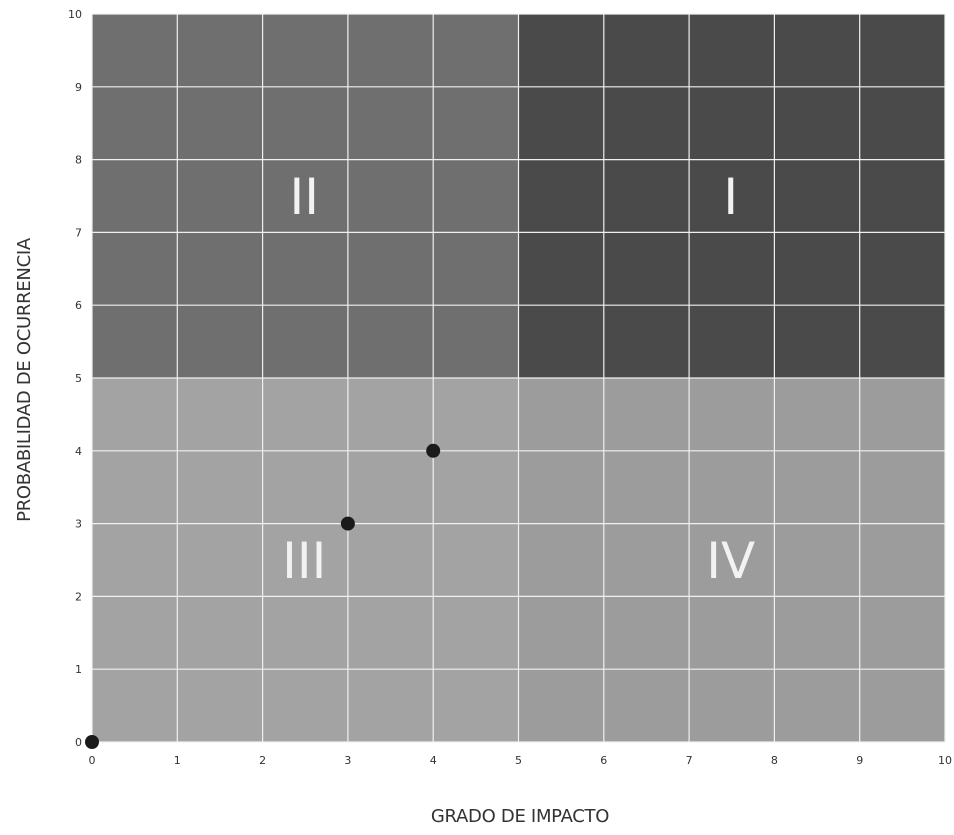  I want to click on quadrant-label-iv: IV, so click(730, 561).